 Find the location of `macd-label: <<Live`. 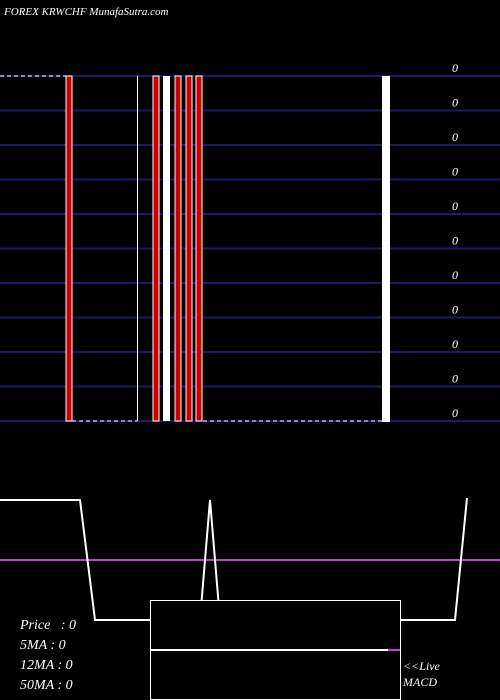

macd-label: <<Live is located at coordinates (422, 666).